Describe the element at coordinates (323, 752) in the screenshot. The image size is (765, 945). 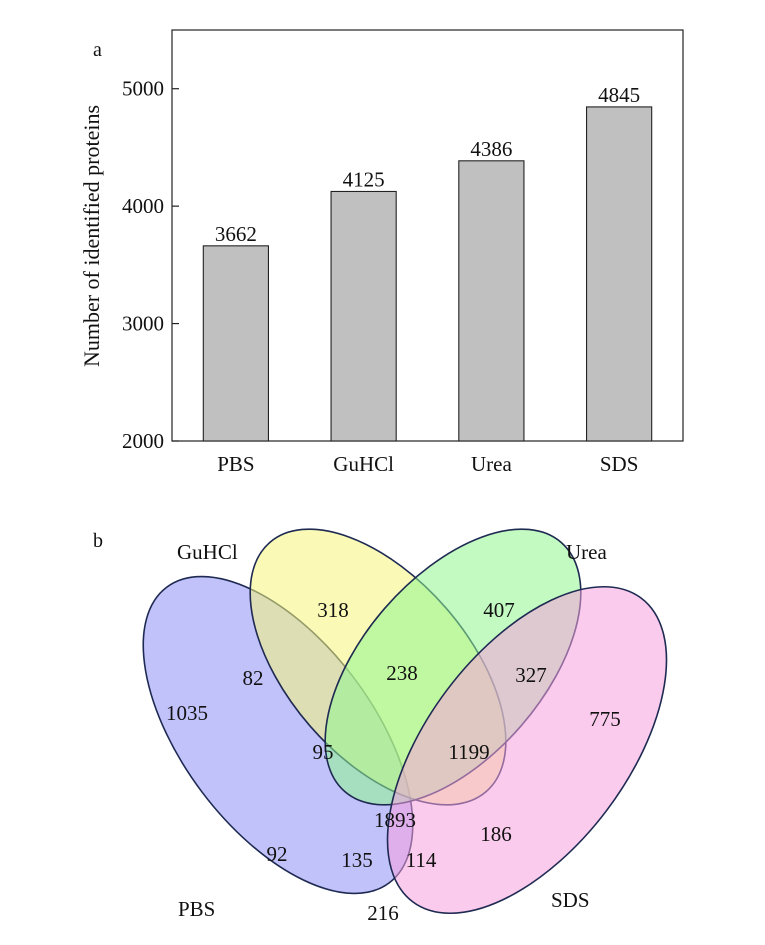
I see `venn-region-pbs-guhcl-urea: 95` at that location.